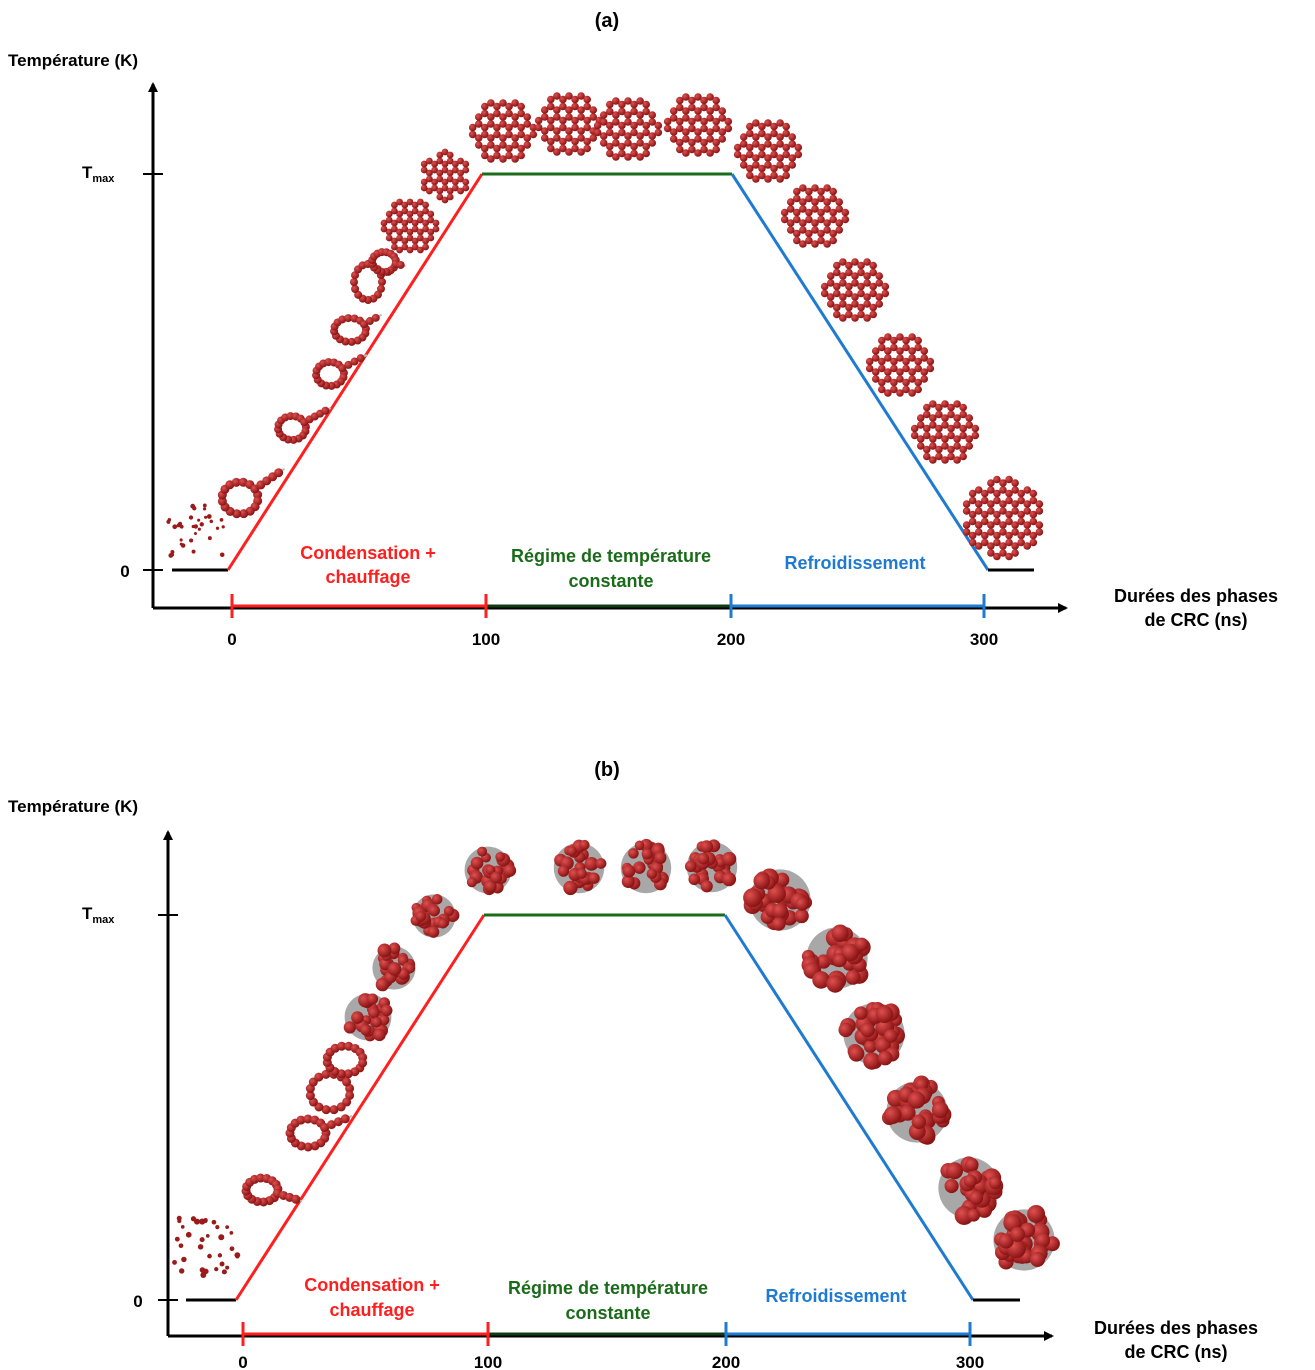 The image size is (1315, 1370). Describe the element at coordinates (372, 1285) in the screenshot. I see `panel-b-phase-heating-label-1: Condensation +` at that location.